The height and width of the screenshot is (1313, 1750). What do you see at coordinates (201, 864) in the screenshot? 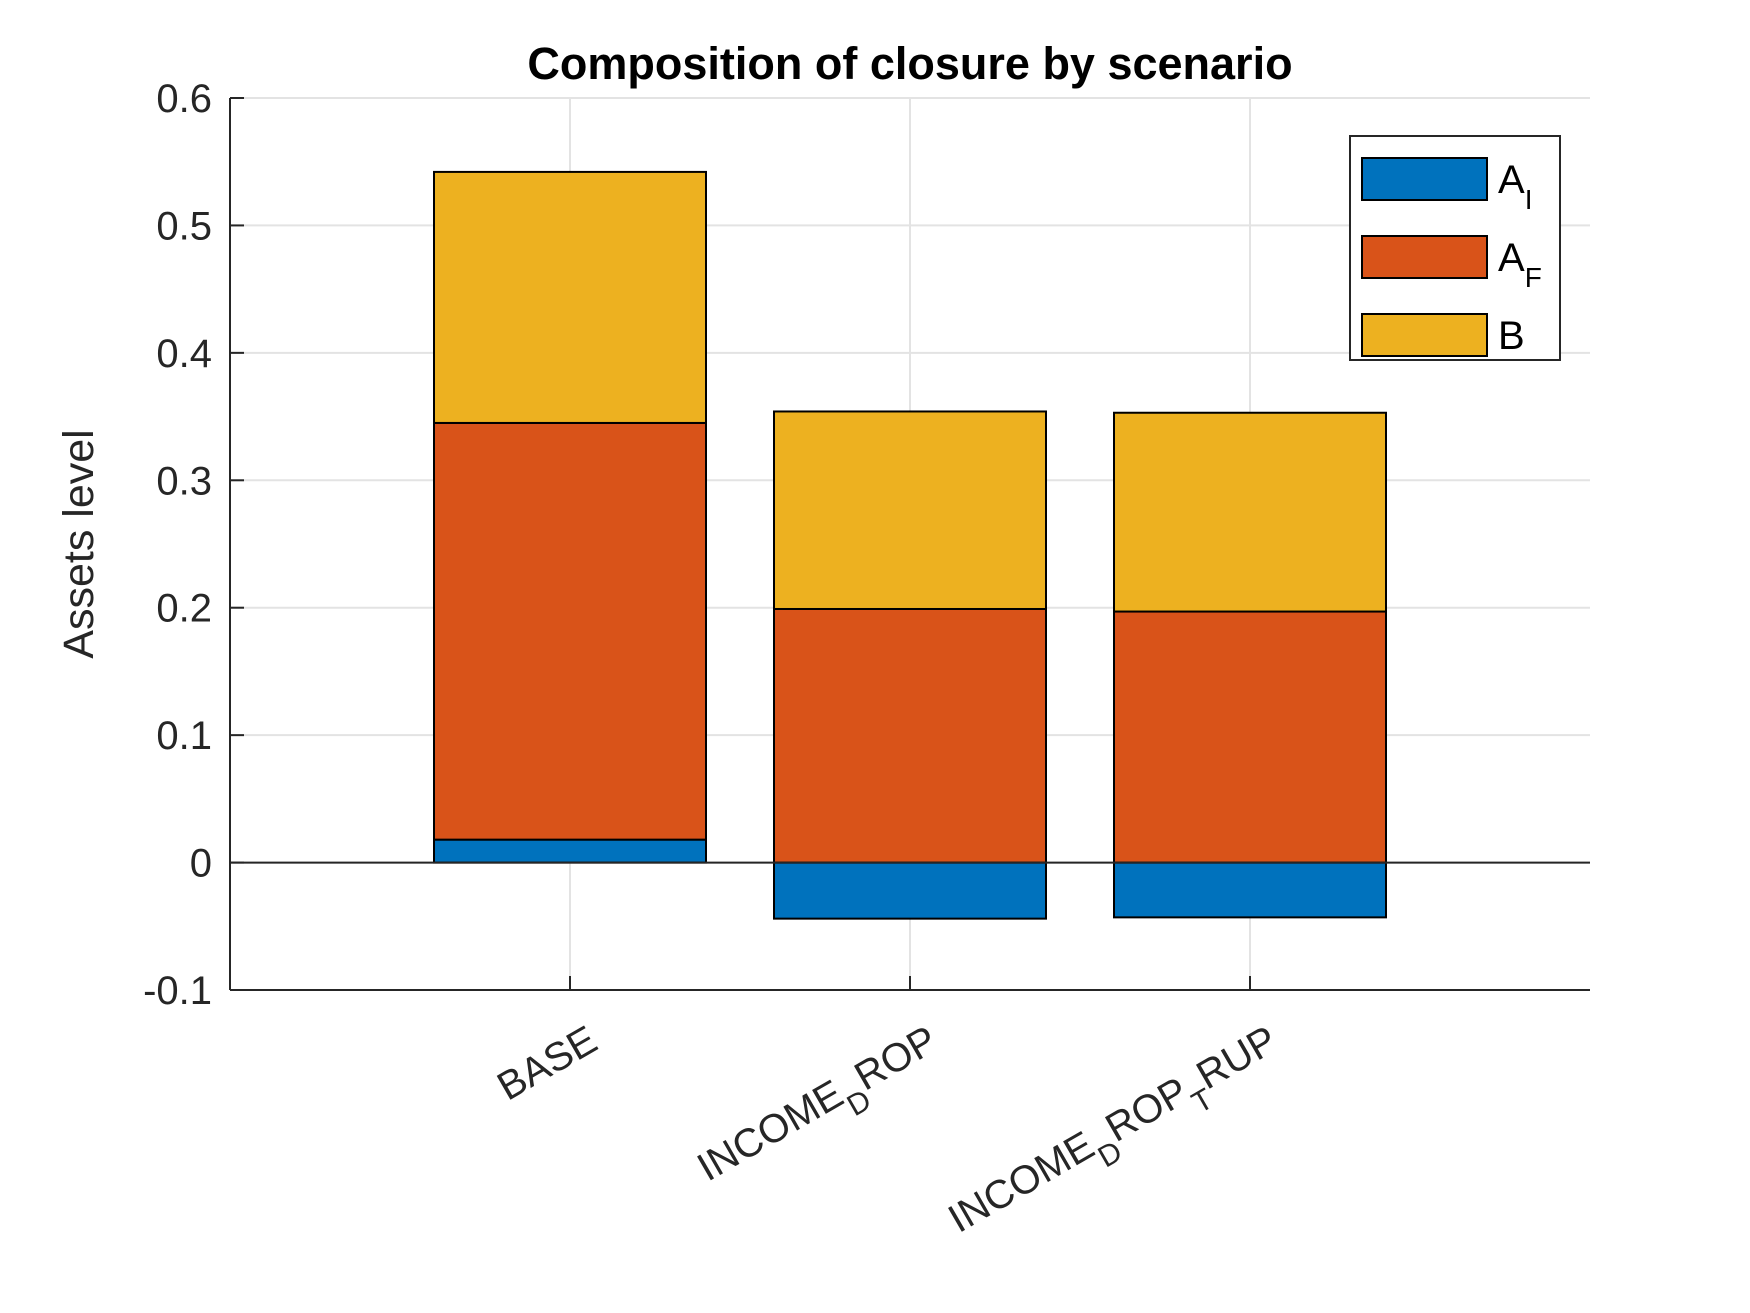
I see `y-tick-label: 0` at bounding box center [201, 864].